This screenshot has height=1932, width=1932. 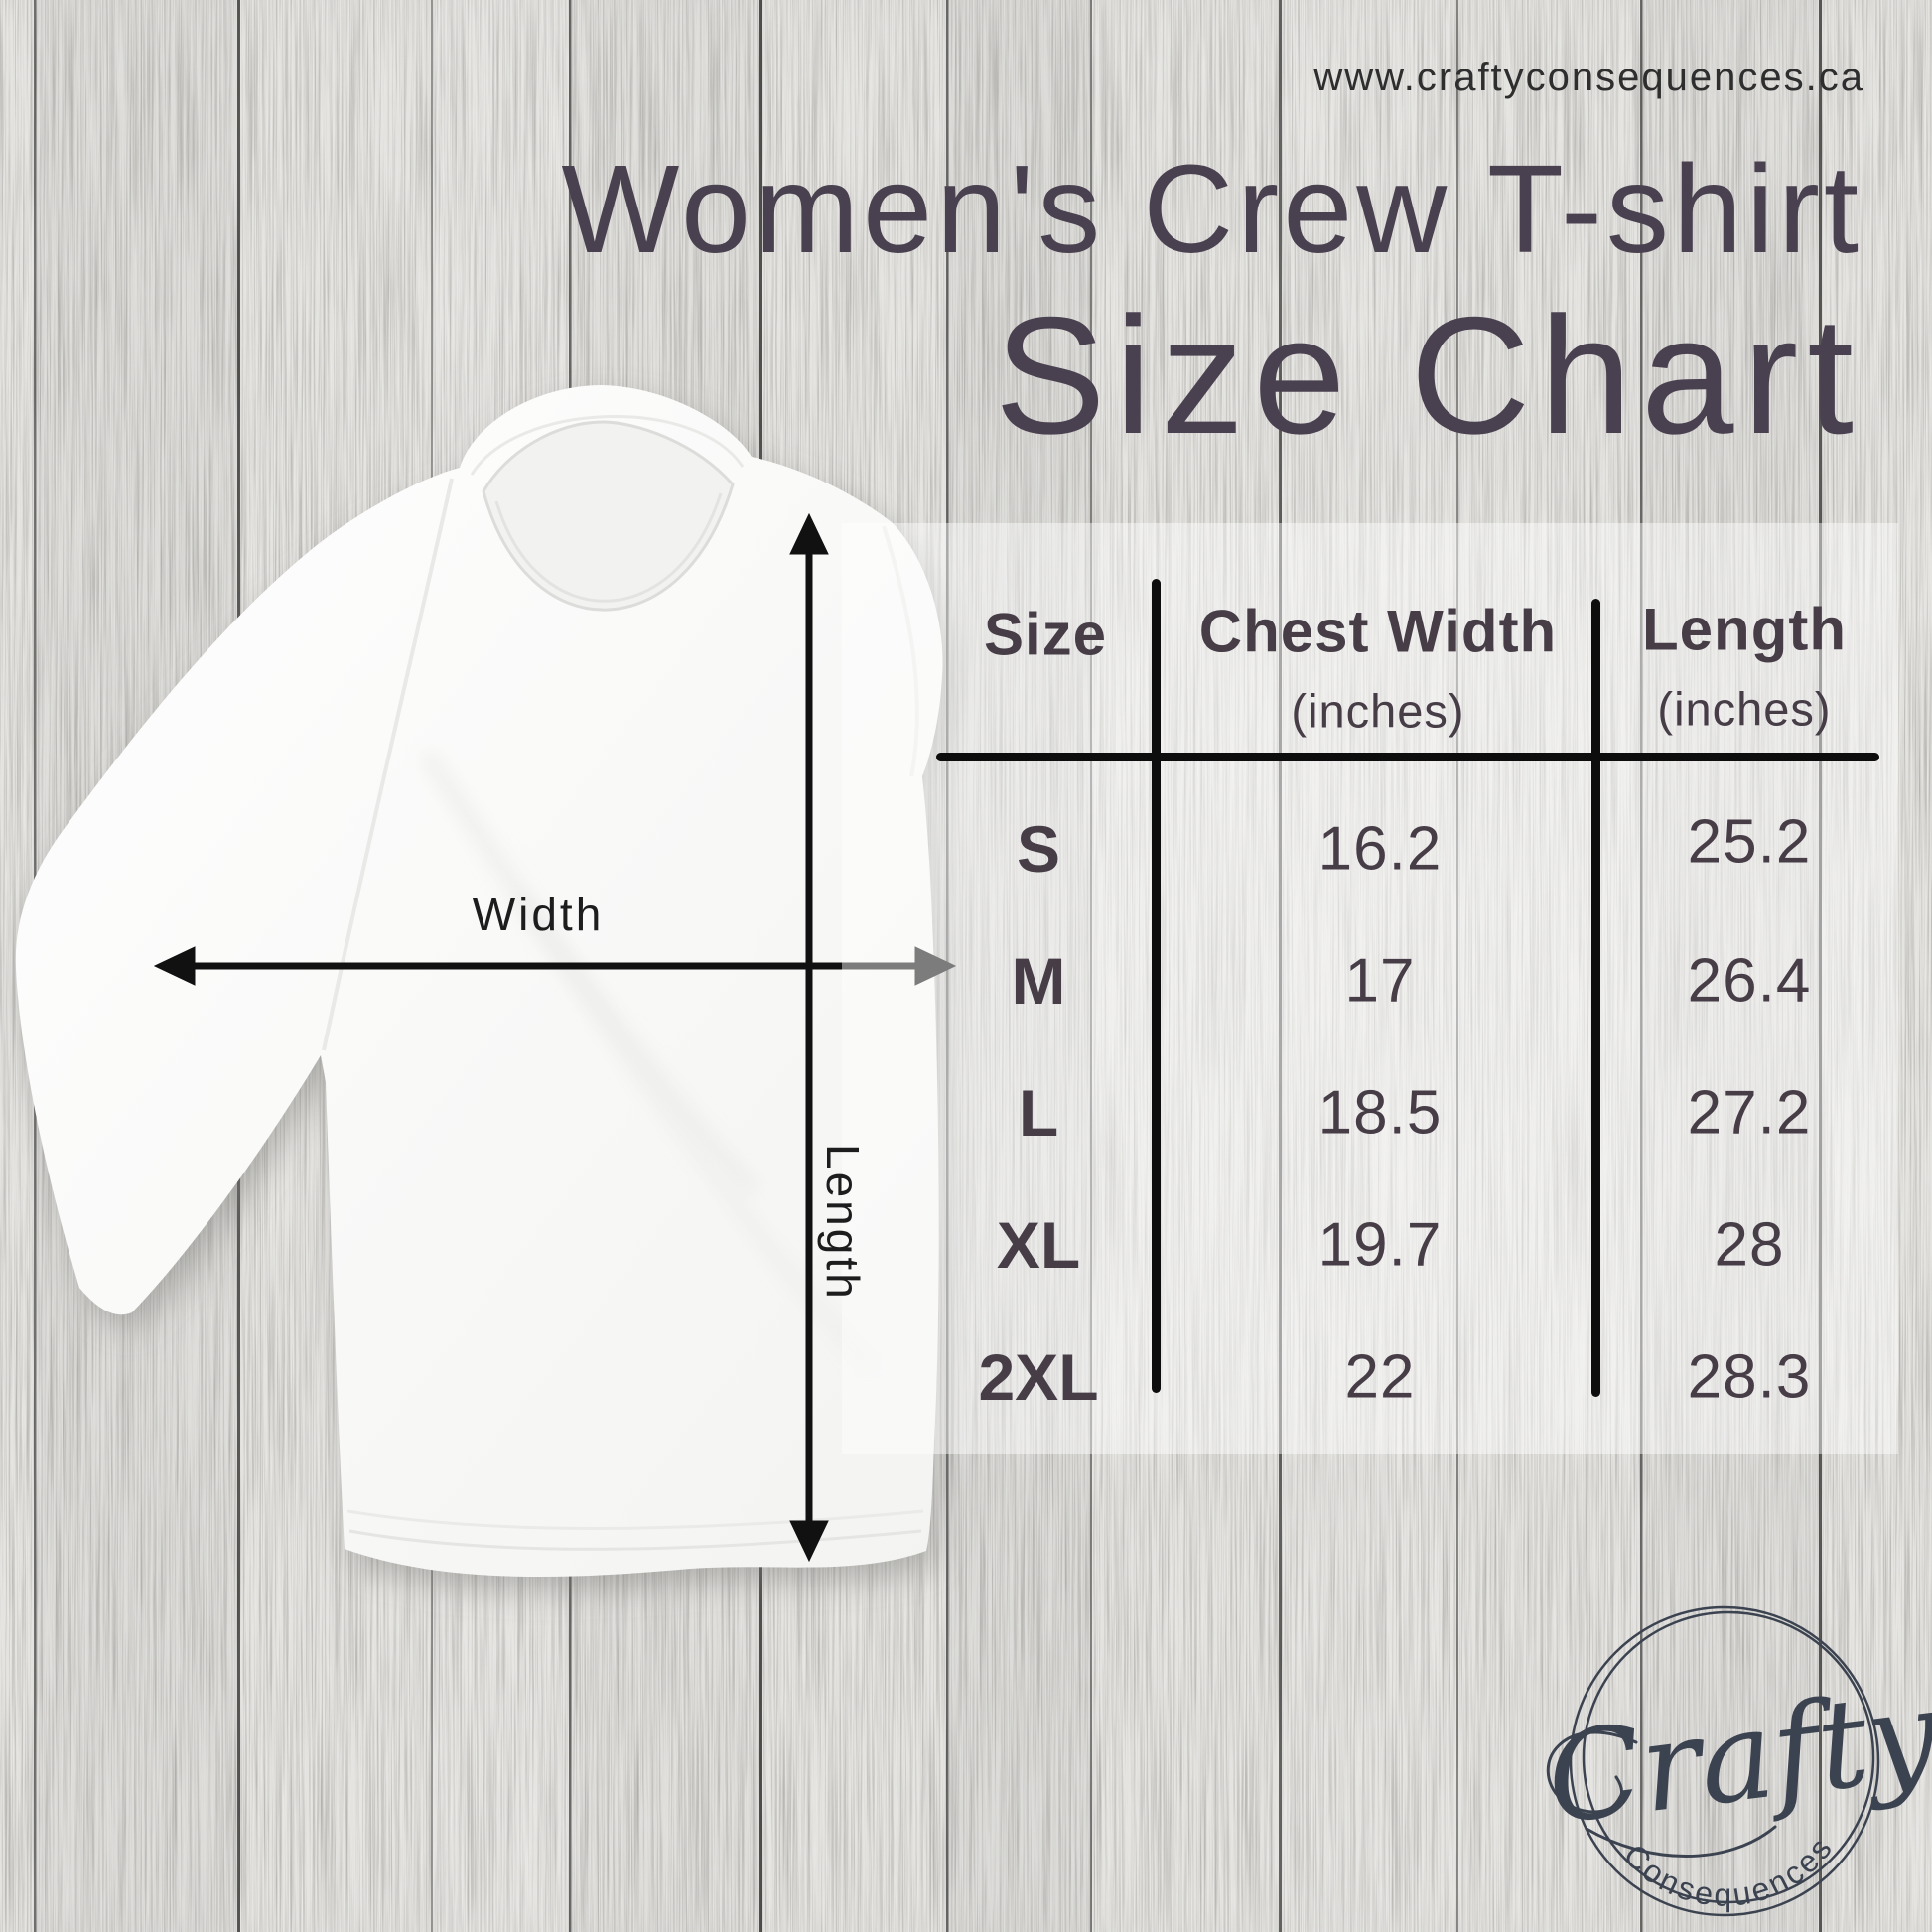 I want to click on cell-2xl-size: 2XL, so click(x=1038, y=1377).